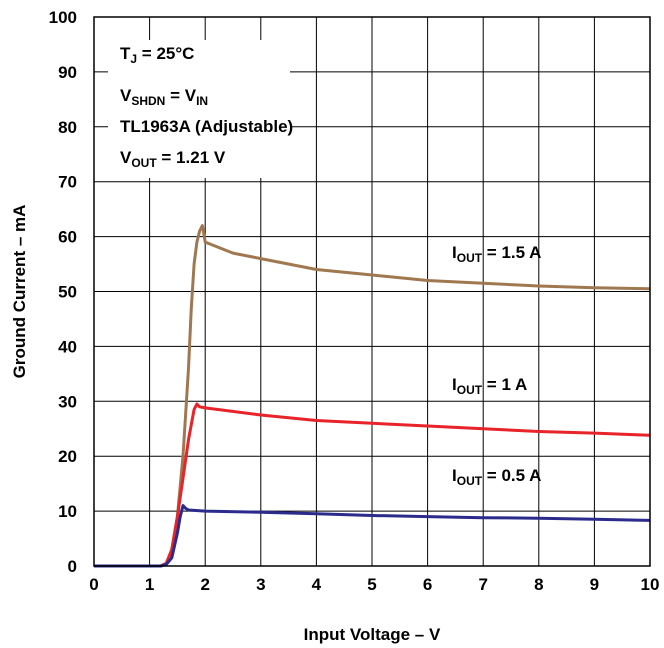 The image size is (664, 648). Describe the element at coordinates (496, 254) in the screenshot. I see `series-label: IOUT = 1.5 A` at that location.